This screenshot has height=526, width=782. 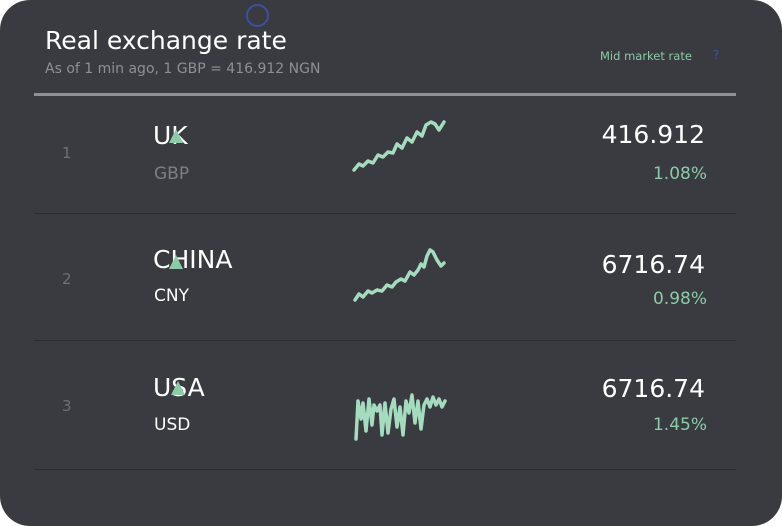 What do you see at coordinates (166, 40) in the screenshot?
I see `page-title: Real exchange rate` at bounding box center [166, 40].